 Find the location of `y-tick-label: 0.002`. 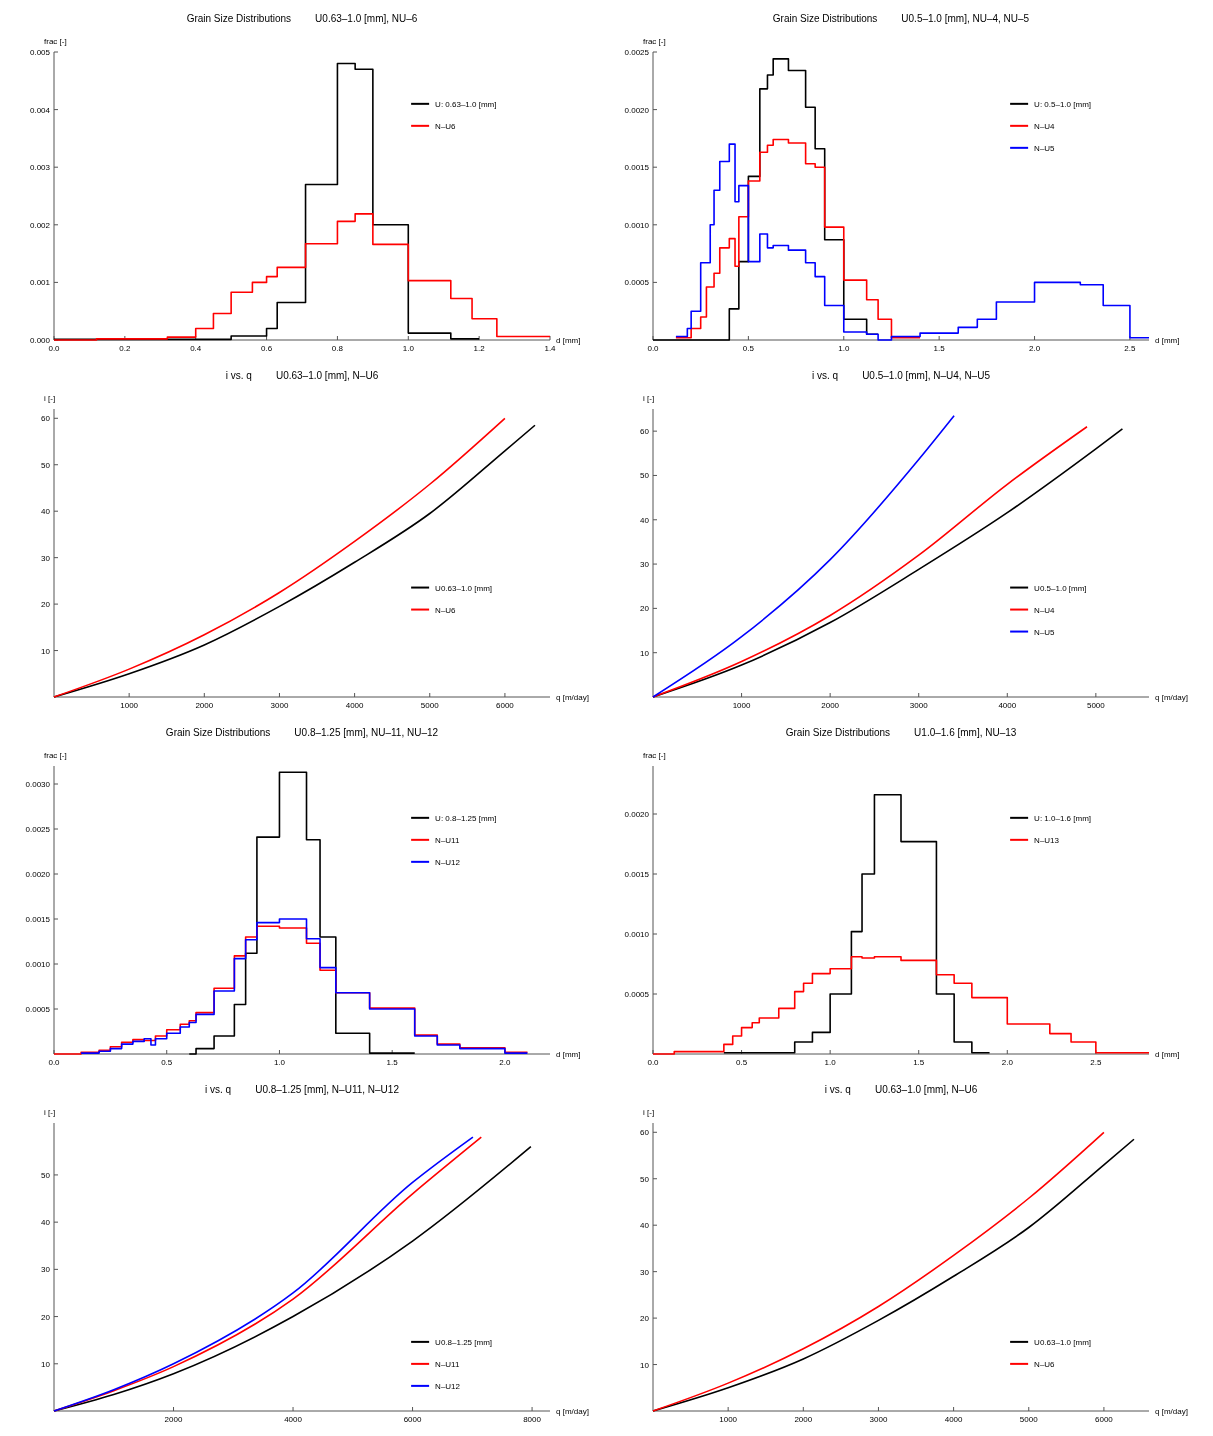

y-tick-label: 0.002 is located at coordinates (40, 225).